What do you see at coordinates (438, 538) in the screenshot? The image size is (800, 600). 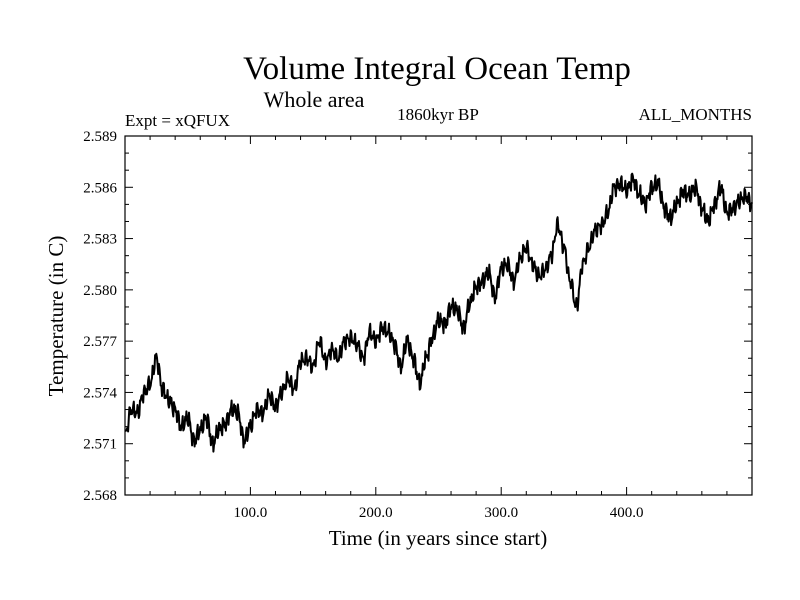 I see `x-axis-label: Time (in years since start)` at bounding box center [438, 538].